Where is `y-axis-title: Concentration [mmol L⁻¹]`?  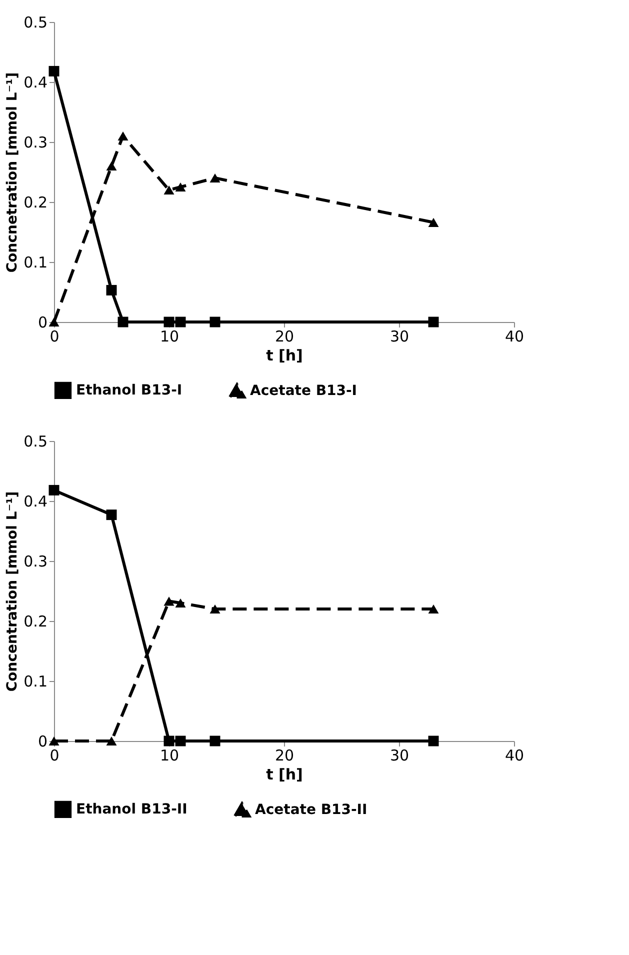
y-axis-title: Concentration [mmol L⁻¹] is located at coordinates (12, 591).